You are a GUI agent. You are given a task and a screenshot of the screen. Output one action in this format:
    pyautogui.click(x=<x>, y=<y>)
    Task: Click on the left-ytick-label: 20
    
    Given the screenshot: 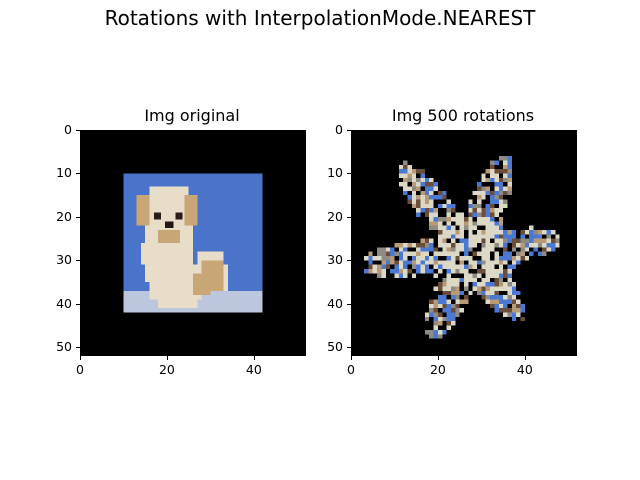 What is the action you would take?
    pyautogui.click(x=64, y=216)
    